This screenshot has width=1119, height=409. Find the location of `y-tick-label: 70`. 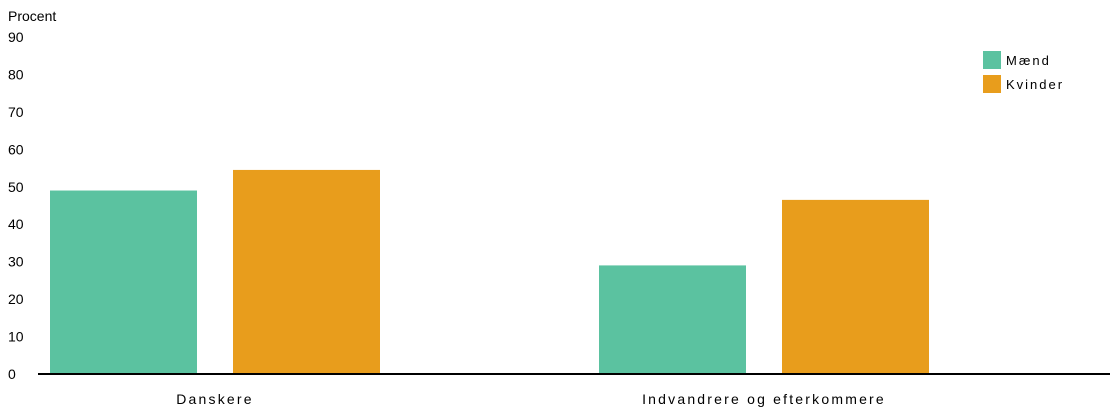

y-tick-label: 70 is located at coordinates (16, 112).